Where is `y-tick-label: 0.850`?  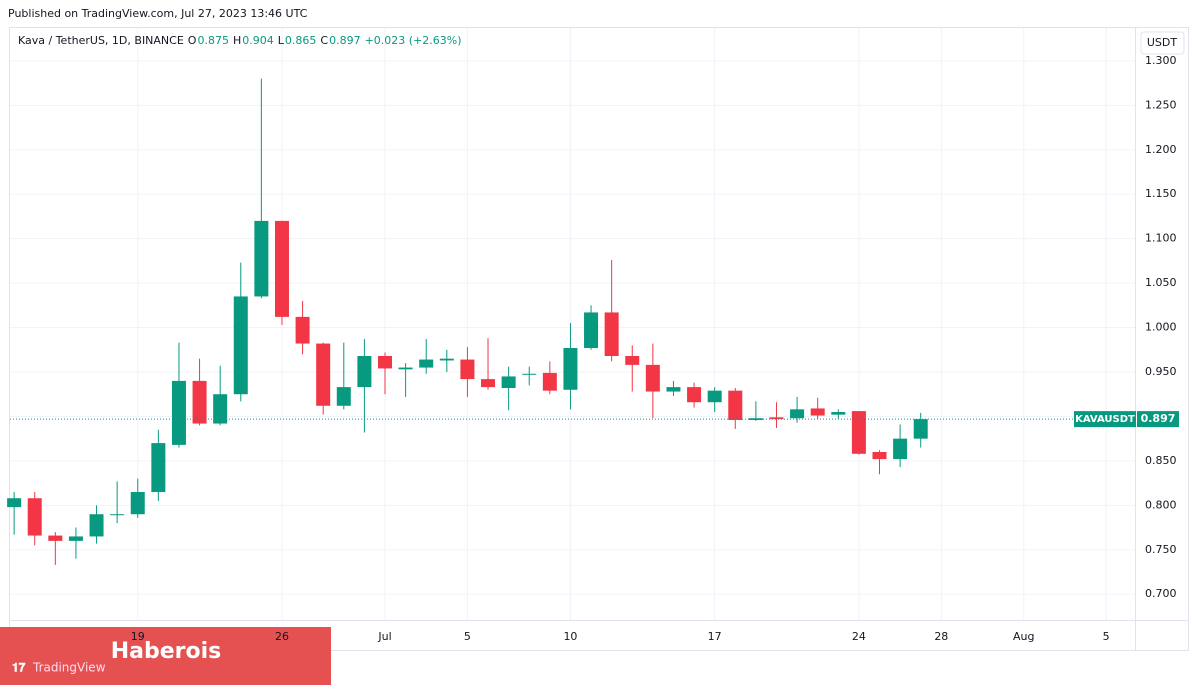
y-tick-label: 0.850 is located at coordinates (1161, 460).